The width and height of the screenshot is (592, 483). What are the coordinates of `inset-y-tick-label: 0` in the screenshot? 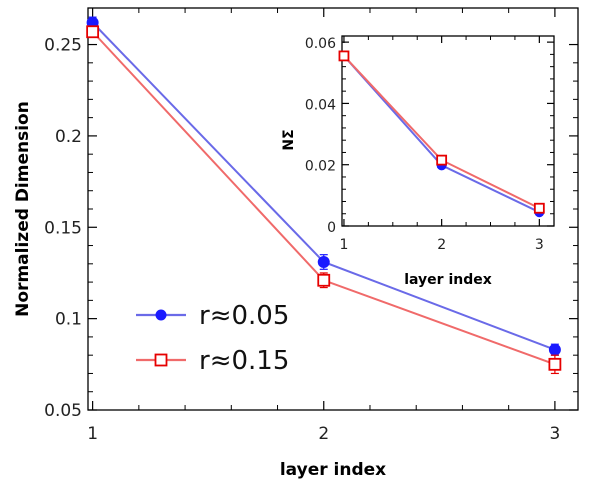 It's located at (331, 228).